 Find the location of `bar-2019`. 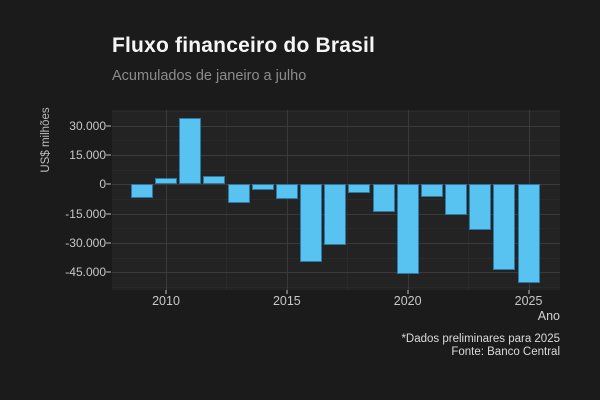

bar-2019 is located at coordinates (383, 198).